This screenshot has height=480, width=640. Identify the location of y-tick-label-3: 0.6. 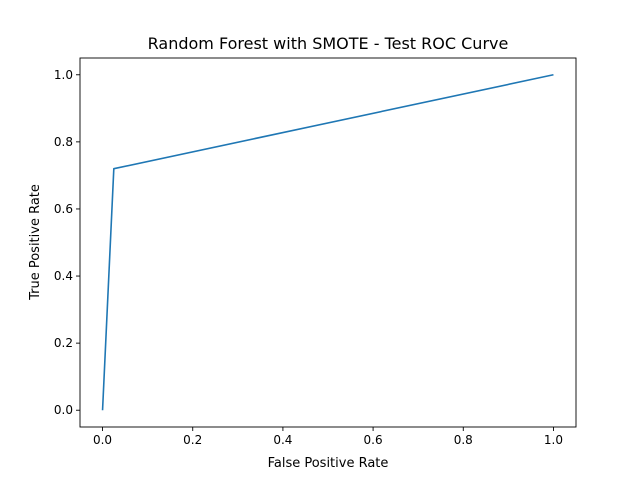
(63, 209).